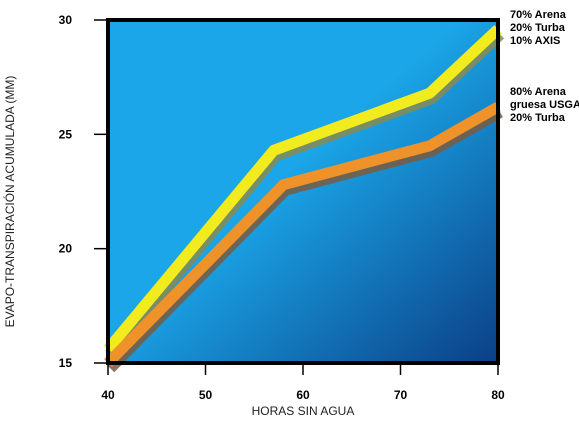  What do you see at coordinates (303, 395) in the screenshot?
I see `x-tick-label: 60` at bounding box center [303, 395].